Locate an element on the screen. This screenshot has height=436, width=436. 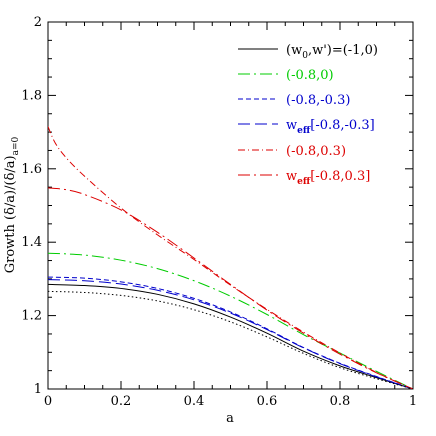
y-tick-label: 1 is located at coordinates (38, 389).